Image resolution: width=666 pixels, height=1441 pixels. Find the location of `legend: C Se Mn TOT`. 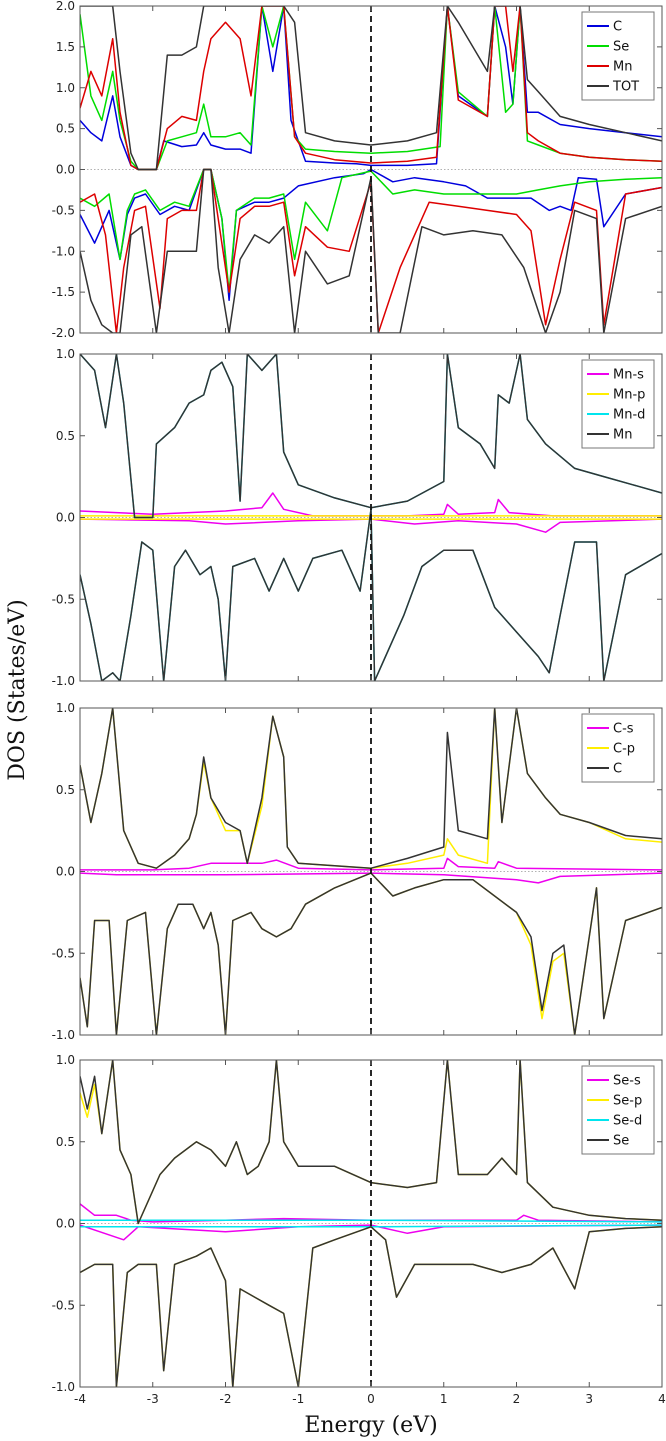

legend: C Se Mn TOT is located at coordinates (618, 56).